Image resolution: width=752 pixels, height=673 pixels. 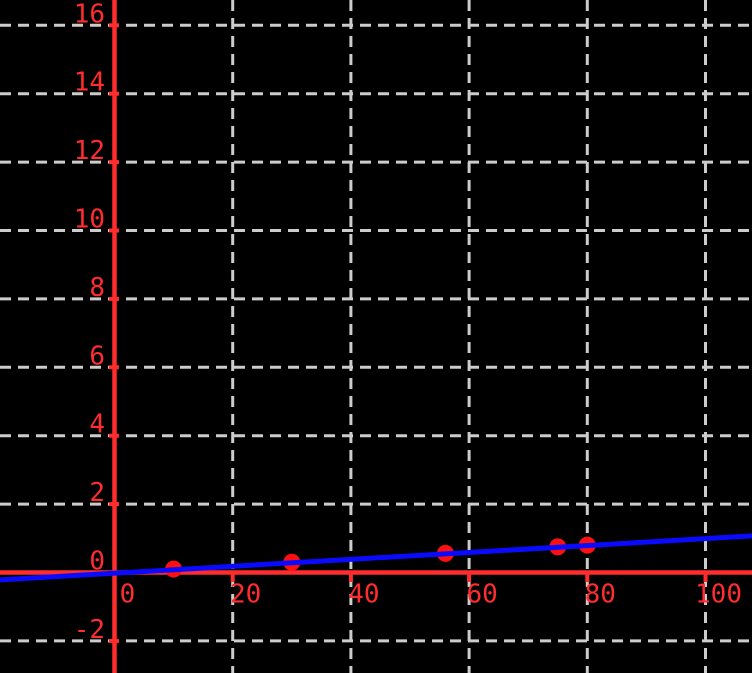 What do you see at coordinates (89, 83) in the screenshot?
I see `y-tick-label: 14` at bounding box center [89, 83].